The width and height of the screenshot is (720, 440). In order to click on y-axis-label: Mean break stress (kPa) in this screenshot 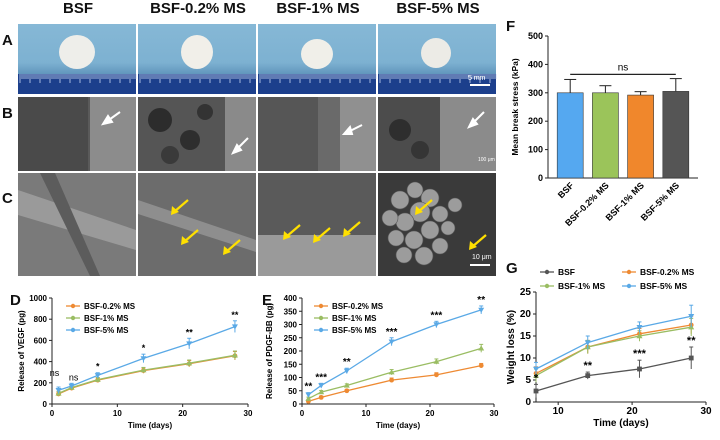, I will do `click(515, 106)`.